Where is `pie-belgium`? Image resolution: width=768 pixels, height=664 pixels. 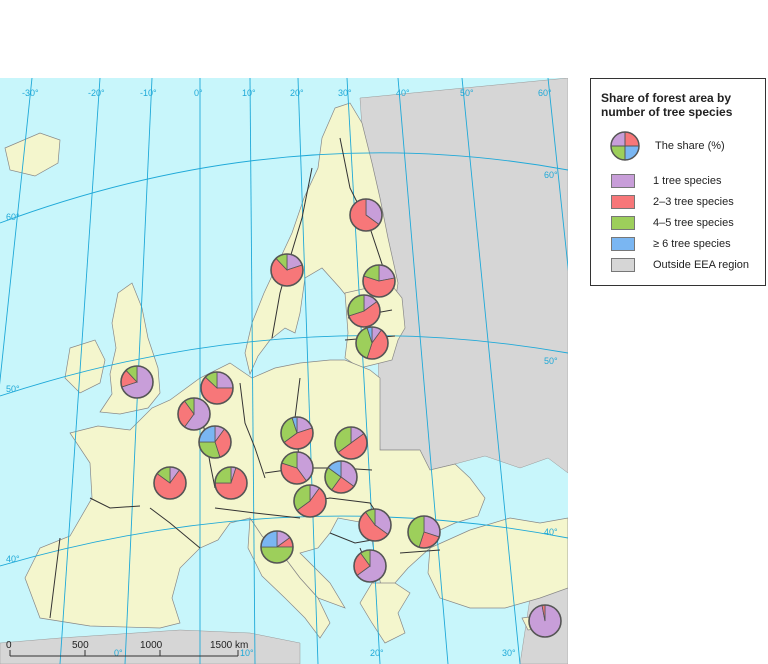
pie-belgium is located at coordinates (194, 414).